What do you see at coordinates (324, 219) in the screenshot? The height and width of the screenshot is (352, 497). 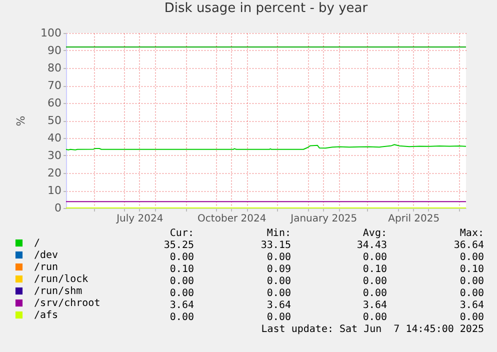 I see `x-tick-label: January 2025` at bounding box center [324, 219].